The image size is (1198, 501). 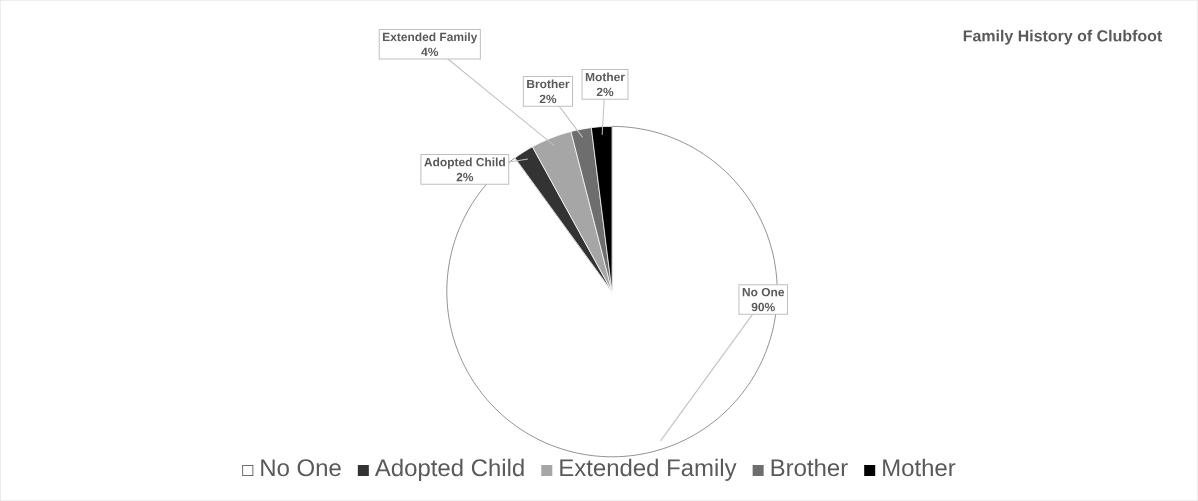 I want to click on data-label: 4%, so click(x=430, y=52).